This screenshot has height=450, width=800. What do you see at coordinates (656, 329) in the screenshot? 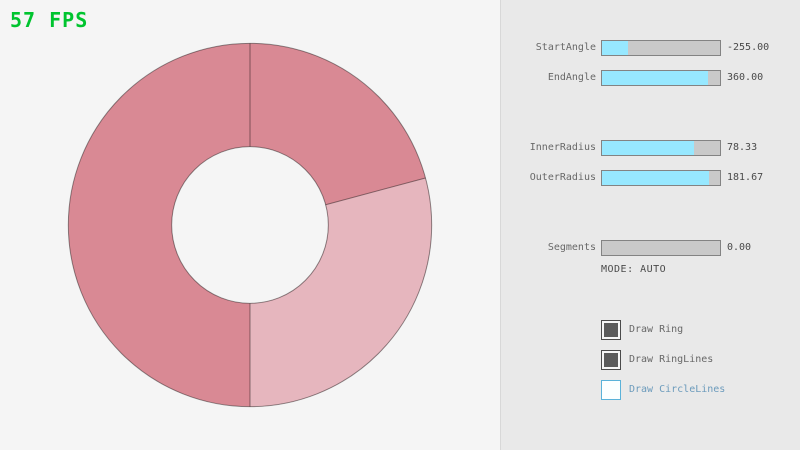
I see `draw-ring-checkbox-label: Draw Ring` at bounding box center [656, 329].